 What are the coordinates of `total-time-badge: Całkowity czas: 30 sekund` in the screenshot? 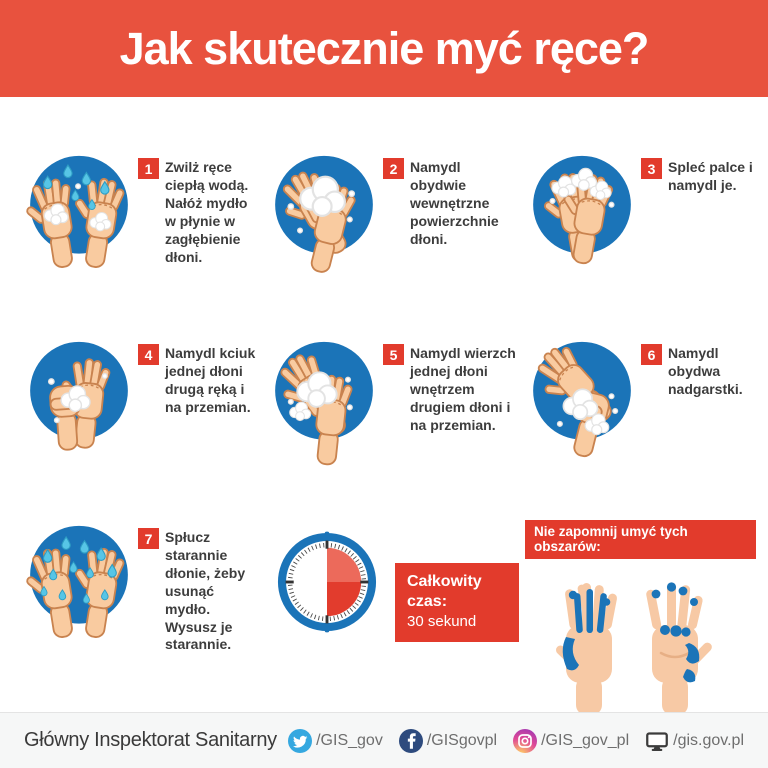 It's located at (457, 602).